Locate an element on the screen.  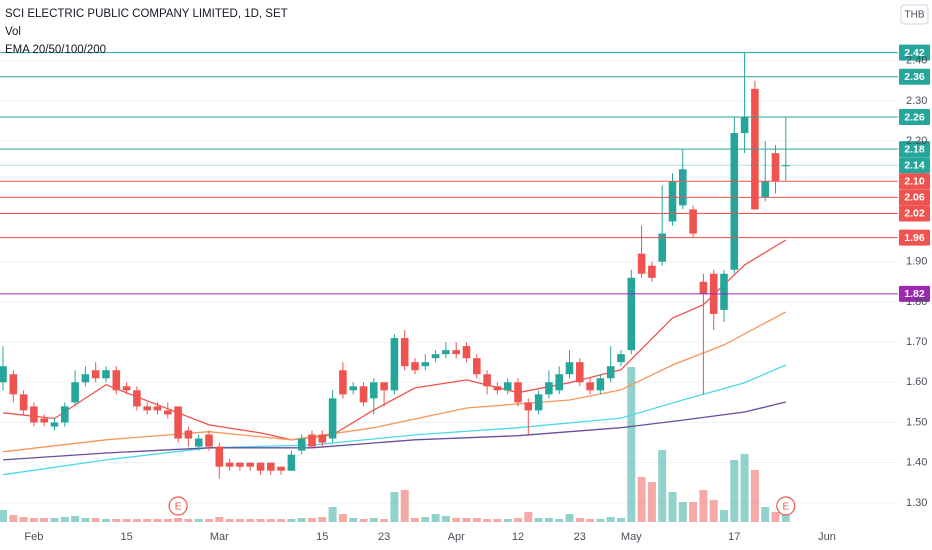
y-tick-label: 1.60 is located at coordinates (916, 382).